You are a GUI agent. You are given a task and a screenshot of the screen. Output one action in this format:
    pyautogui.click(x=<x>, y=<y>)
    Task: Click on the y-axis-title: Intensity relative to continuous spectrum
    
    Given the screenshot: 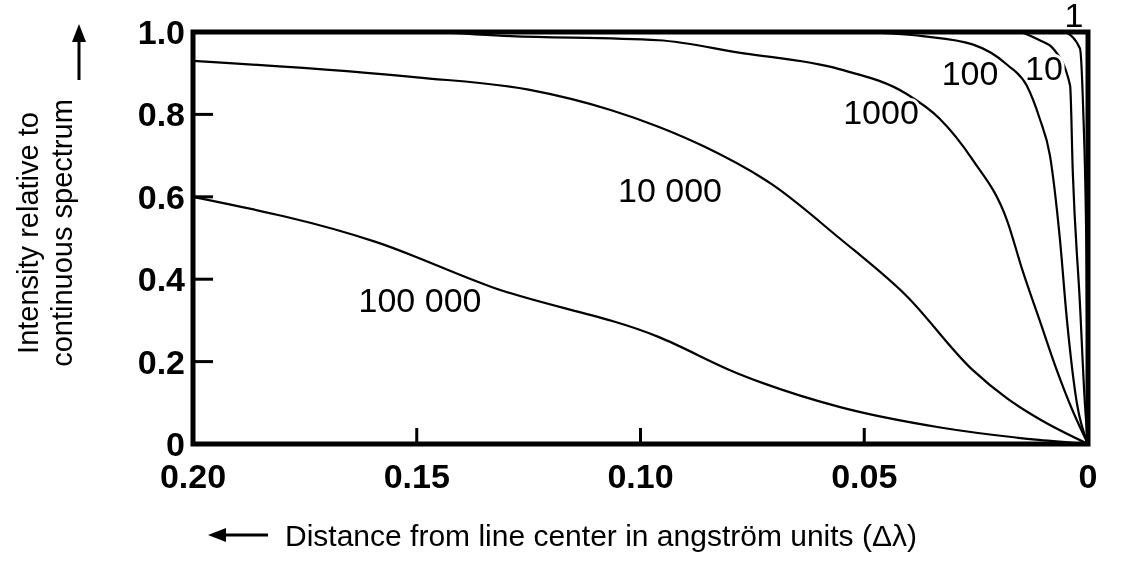 What is the action you would take?
    pyautogui.click(x=45, y=233)
    